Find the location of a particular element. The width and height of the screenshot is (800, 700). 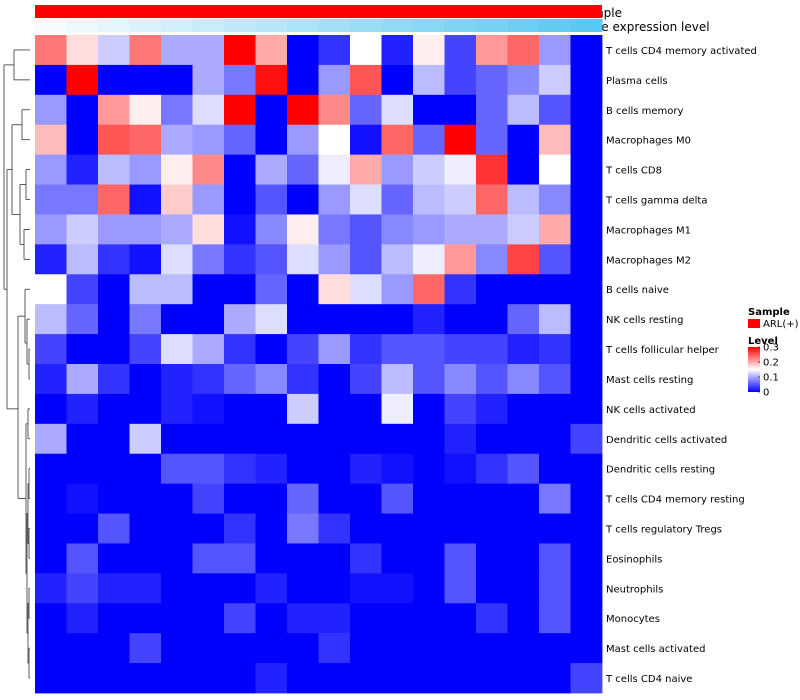

legend-tick-label: 0.1 is located at coordinates (771, 378).